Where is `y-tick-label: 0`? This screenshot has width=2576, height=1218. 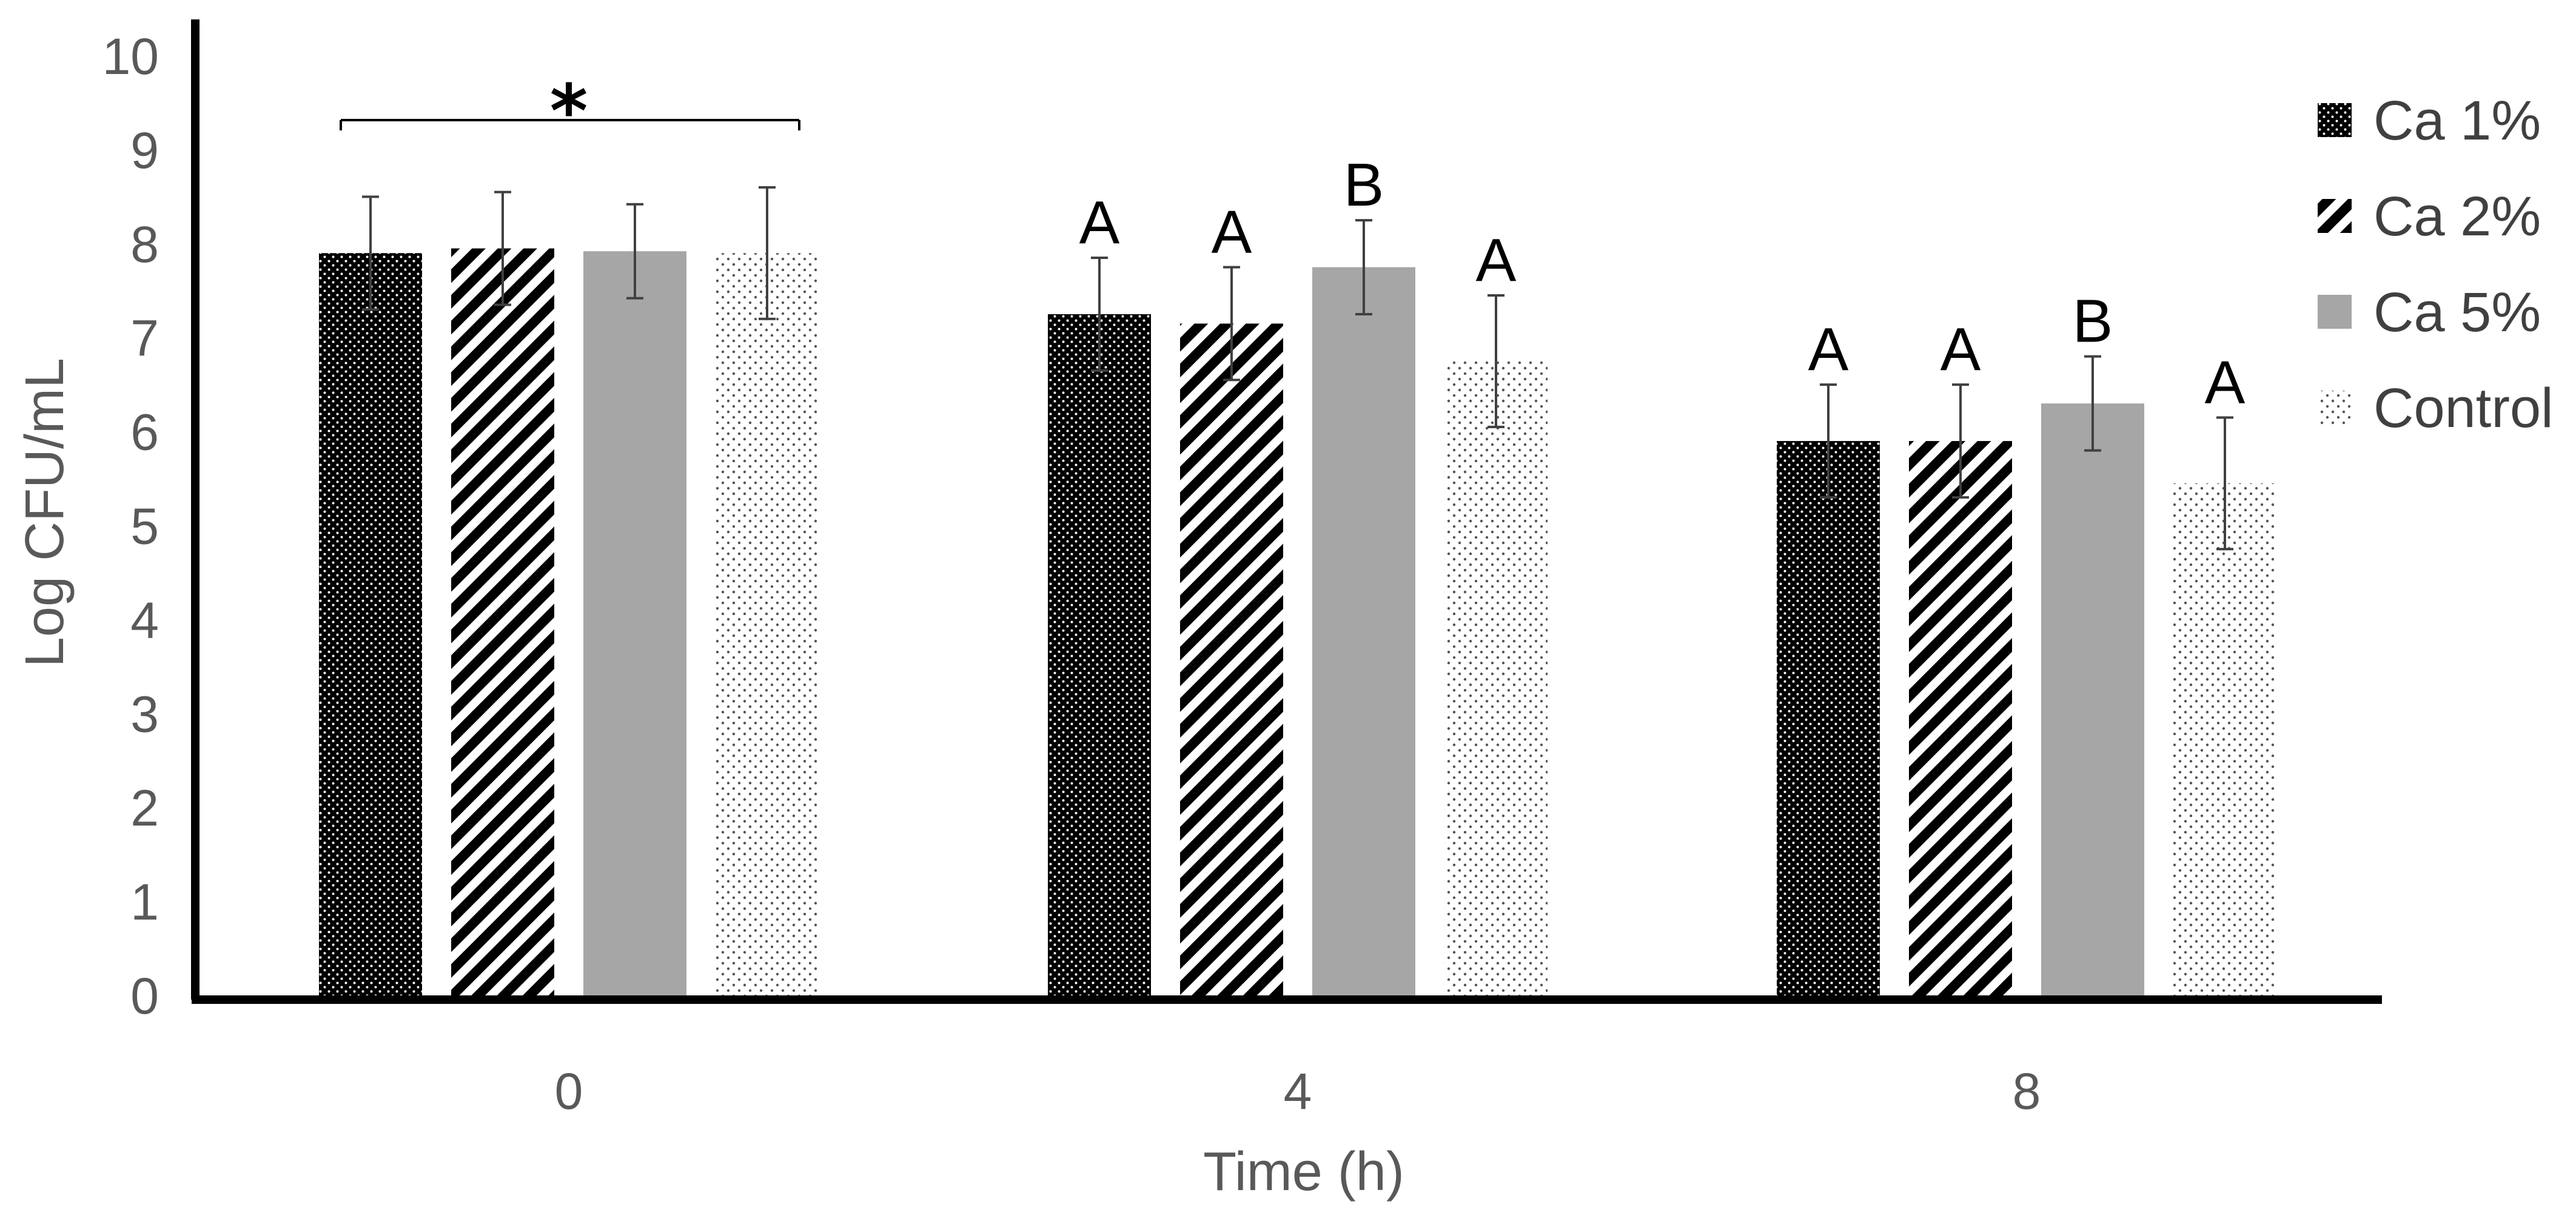 y-tick-label: 0 is located at coordinates (144, 996).